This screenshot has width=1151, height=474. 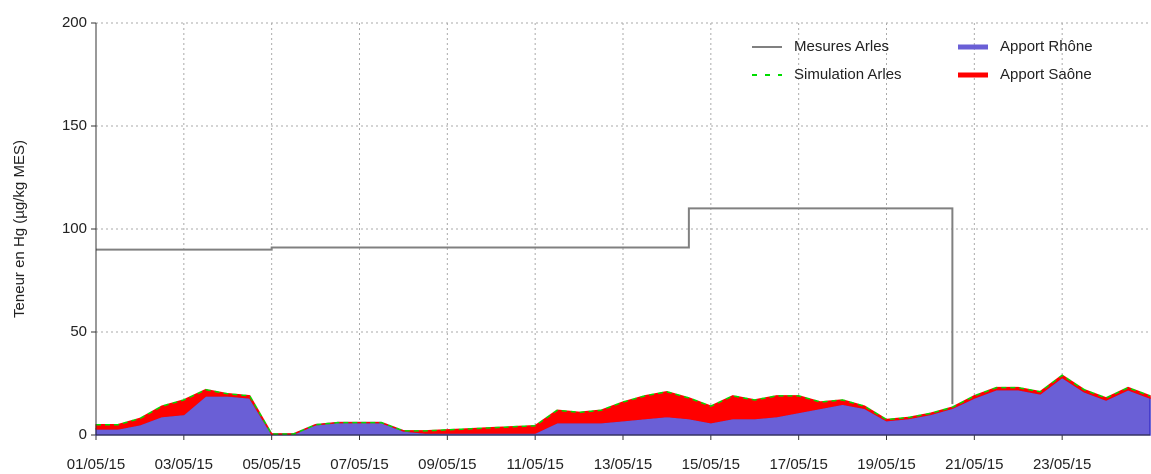 What do you see at coordinates (1046, 74) in the screenshot?
I see `legend-label: Apport Saône` at bounding box center [1046, 74].